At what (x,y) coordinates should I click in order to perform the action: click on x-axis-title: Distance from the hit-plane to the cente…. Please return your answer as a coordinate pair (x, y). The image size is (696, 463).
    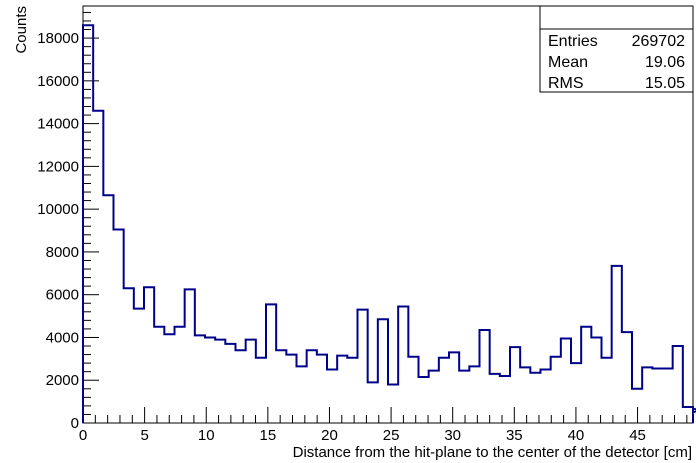
    Looking at the image, I should click on (492, 452).